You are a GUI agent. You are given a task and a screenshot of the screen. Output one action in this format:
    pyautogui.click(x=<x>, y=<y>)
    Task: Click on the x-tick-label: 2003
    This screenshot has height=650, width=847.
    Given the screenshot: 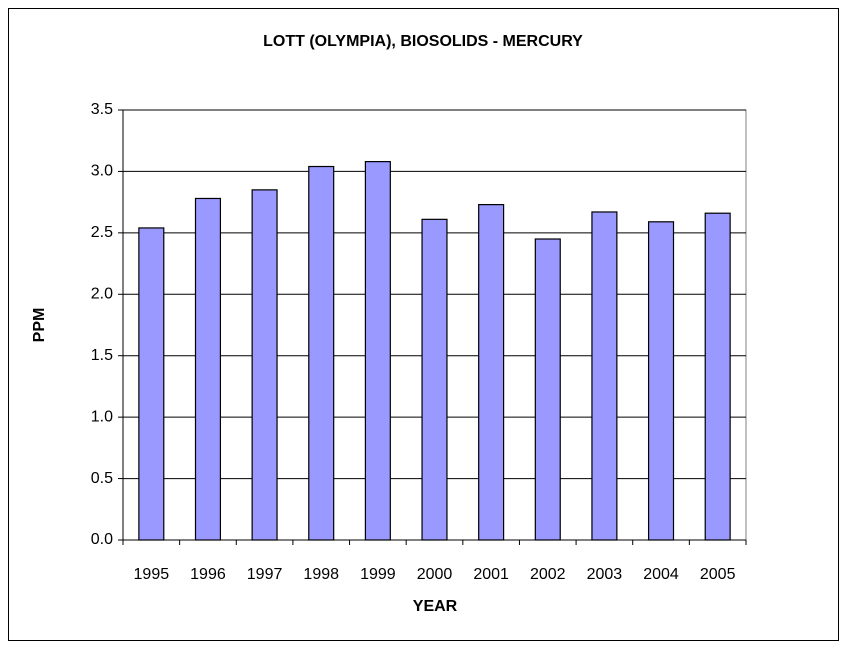 What is the action you would take?
    pyautogui.click(x=605, y=574)
    